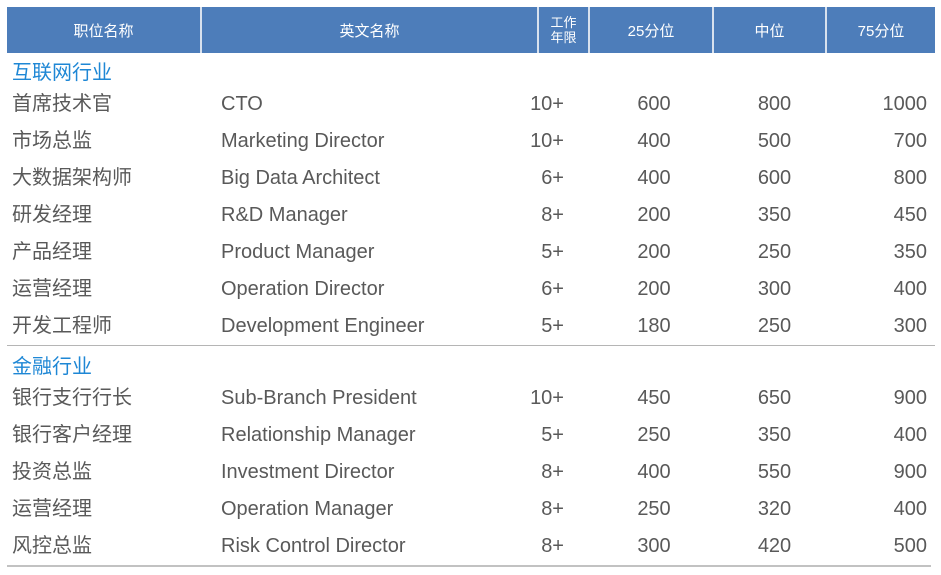 This screenshot has width=941, height=575. What do you see at coordinates (318, 435) in the screenshot?
I see `cell-position-en: Relationship Manager` at bounding box center [318, 435].